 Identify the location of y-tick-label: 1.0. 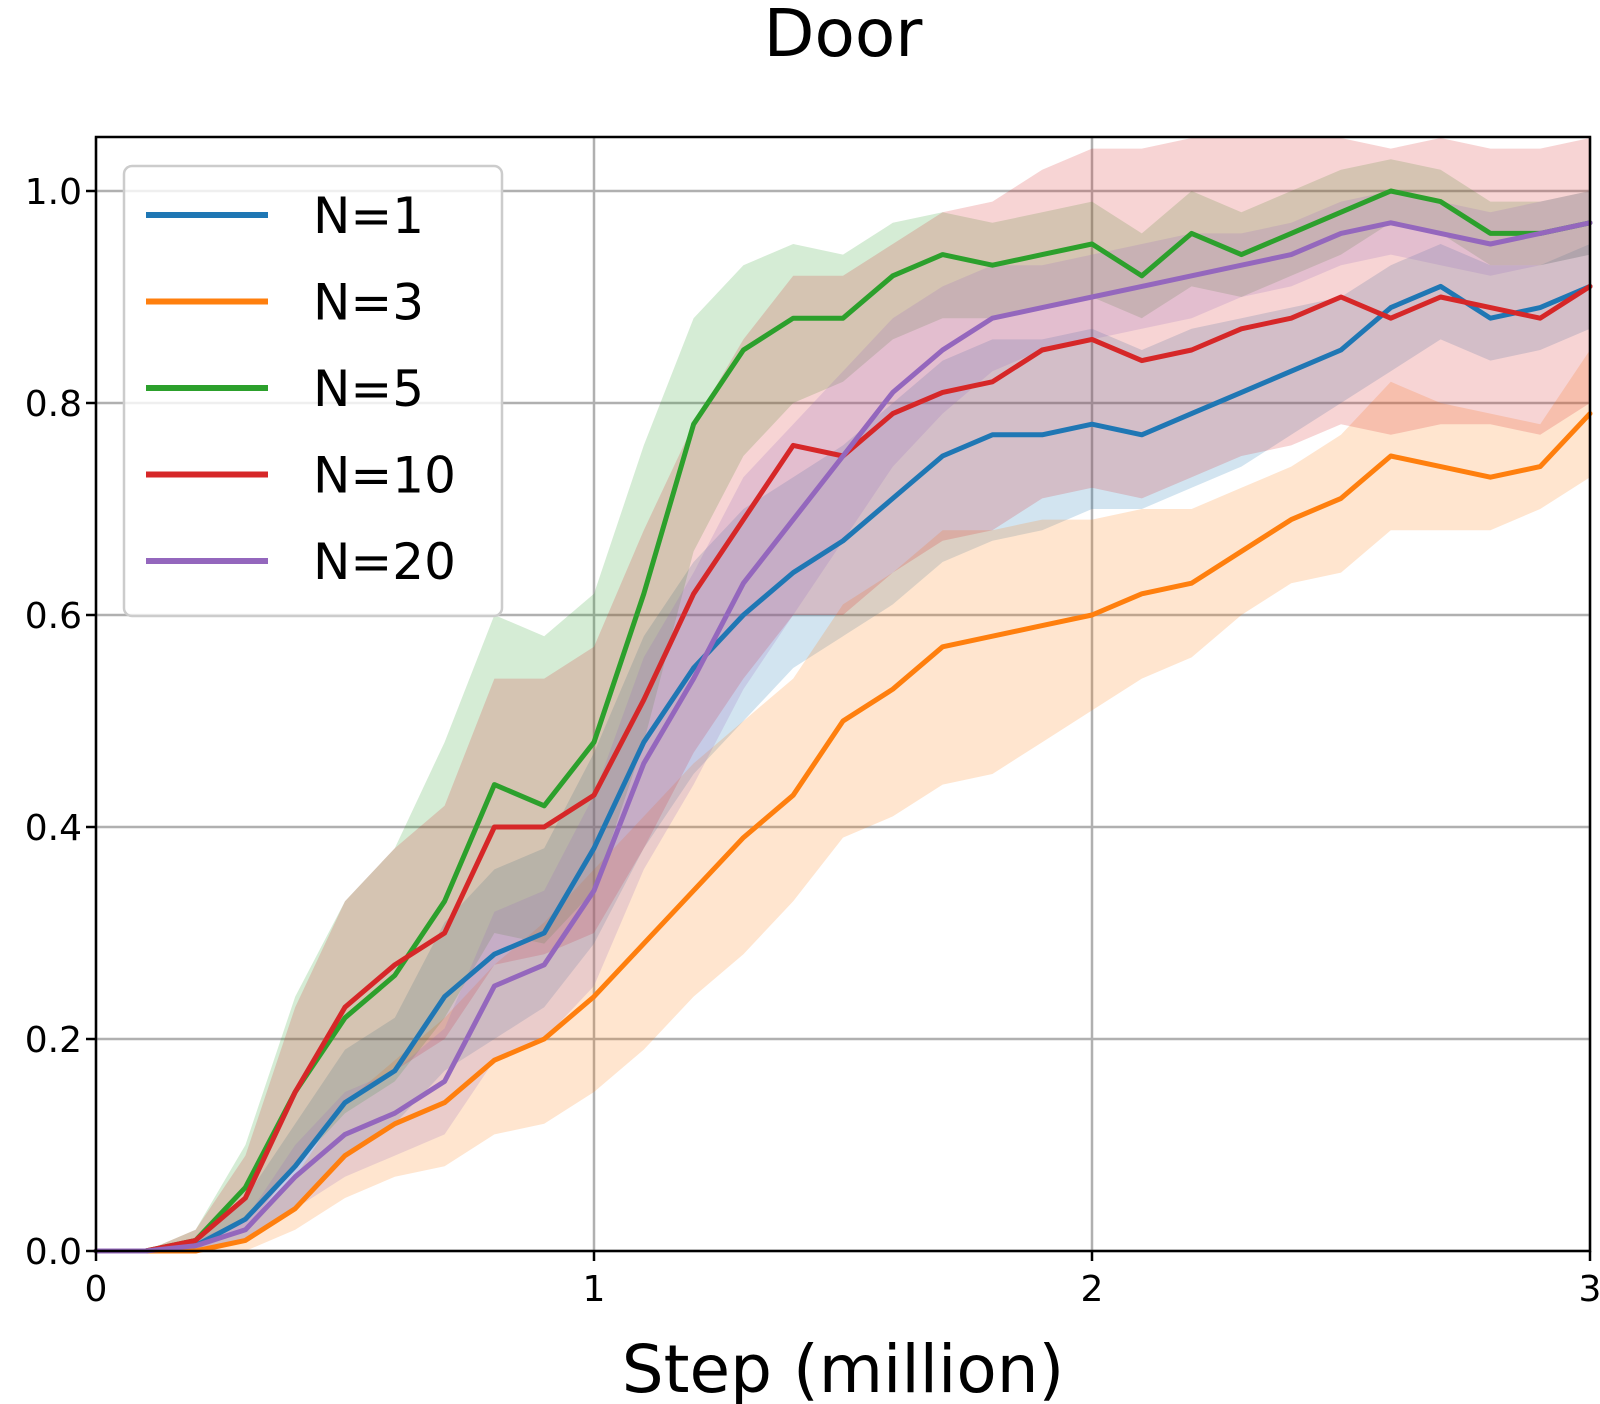
(53, 192).